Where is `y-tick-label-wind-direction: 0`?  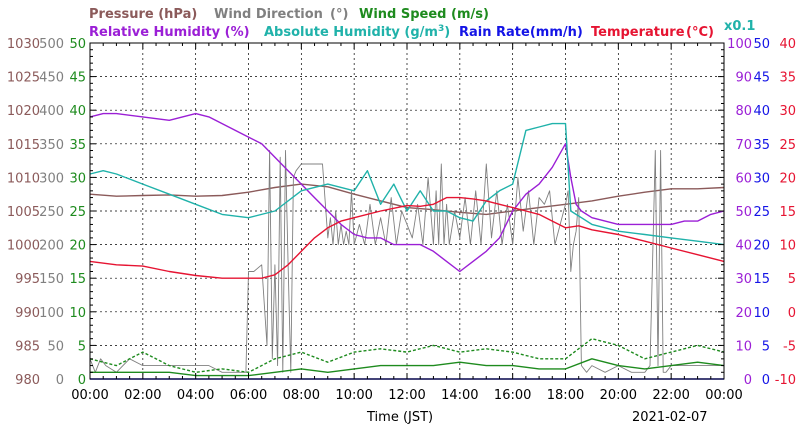 y-tick-label-wind-direction: 0 is located at coordinates (60, 380).